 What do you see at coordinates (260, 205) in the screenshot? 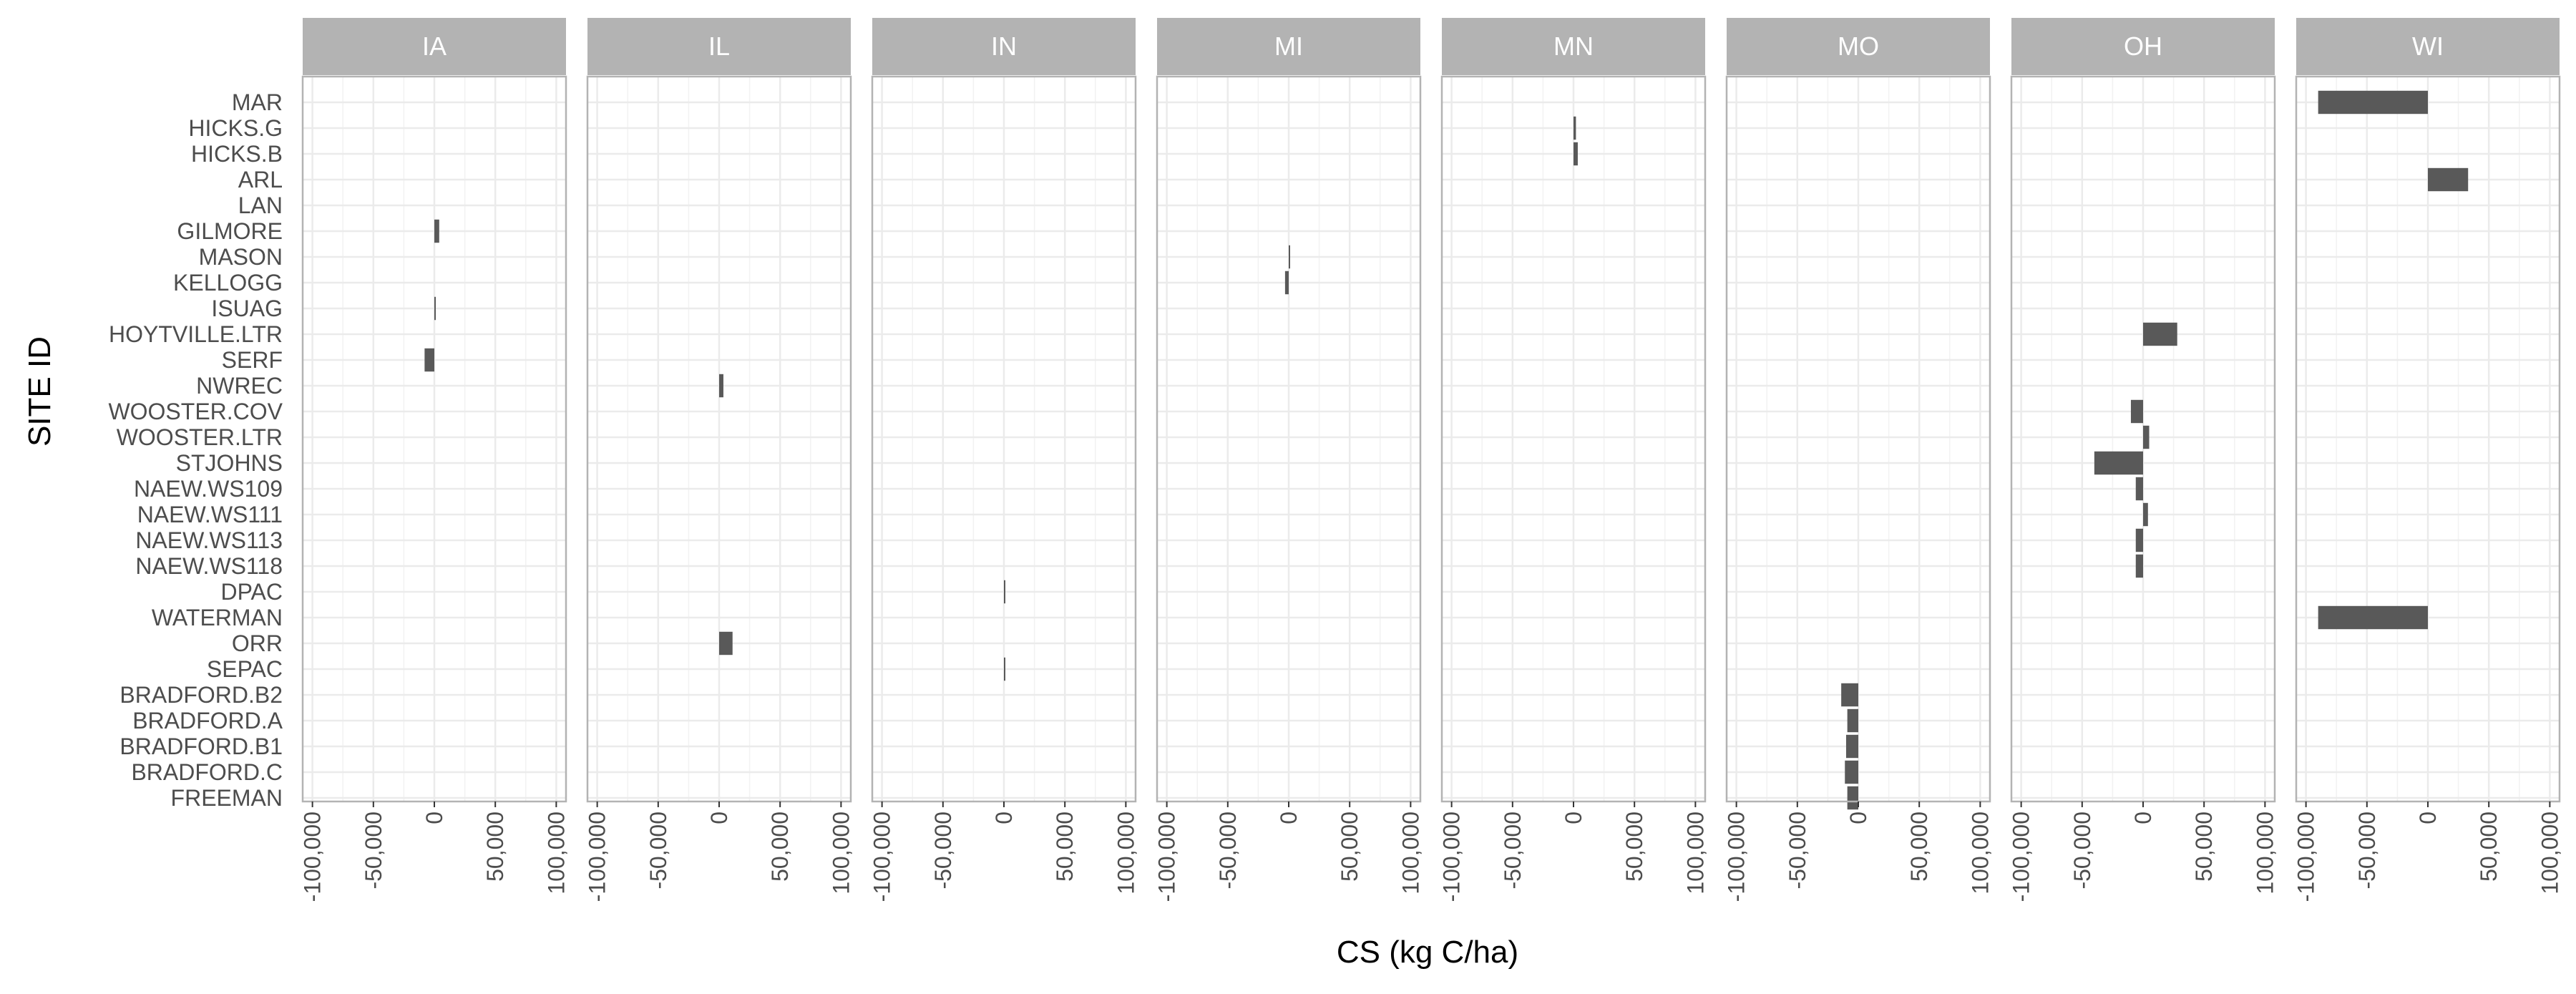
I see `y-tick-label: LAN` at bounding box center [260, 205].